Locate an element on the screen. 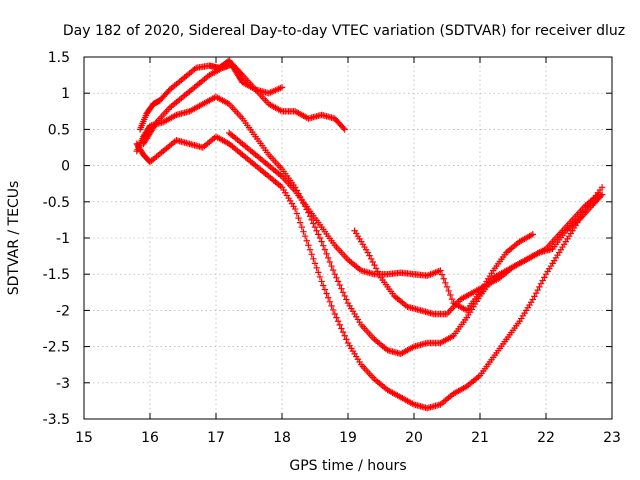 The image size is (640, 480). x-tick-label: 20 is located at coordinates (414, 438).